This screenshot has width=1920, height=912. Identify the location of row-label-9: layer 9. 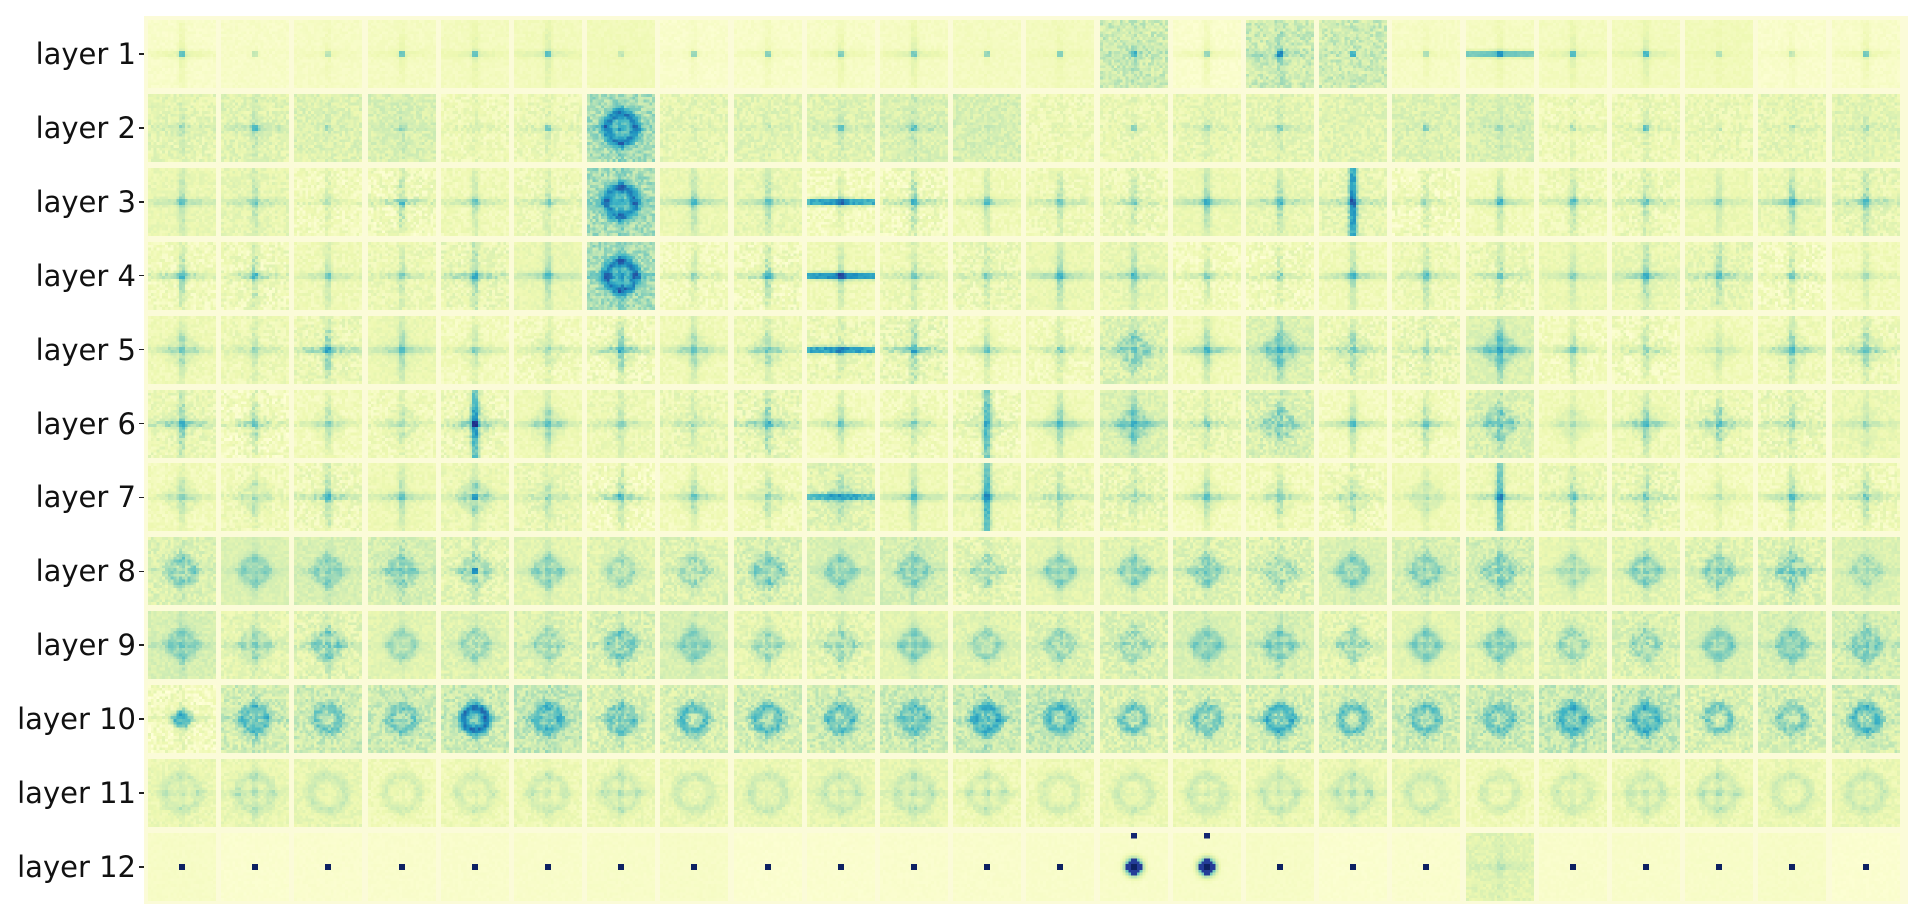
(85, 645).